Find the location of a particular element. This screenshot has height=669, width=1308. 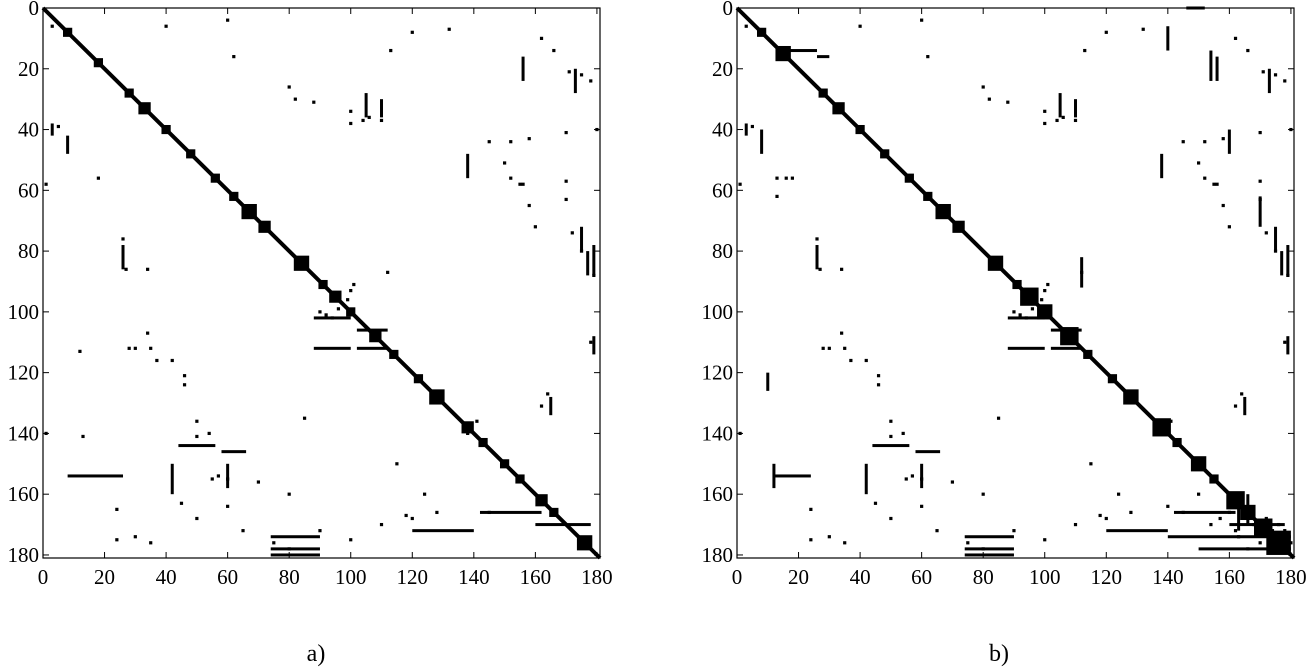

y-tick-label: 80 is located at coordinates (28, 251).